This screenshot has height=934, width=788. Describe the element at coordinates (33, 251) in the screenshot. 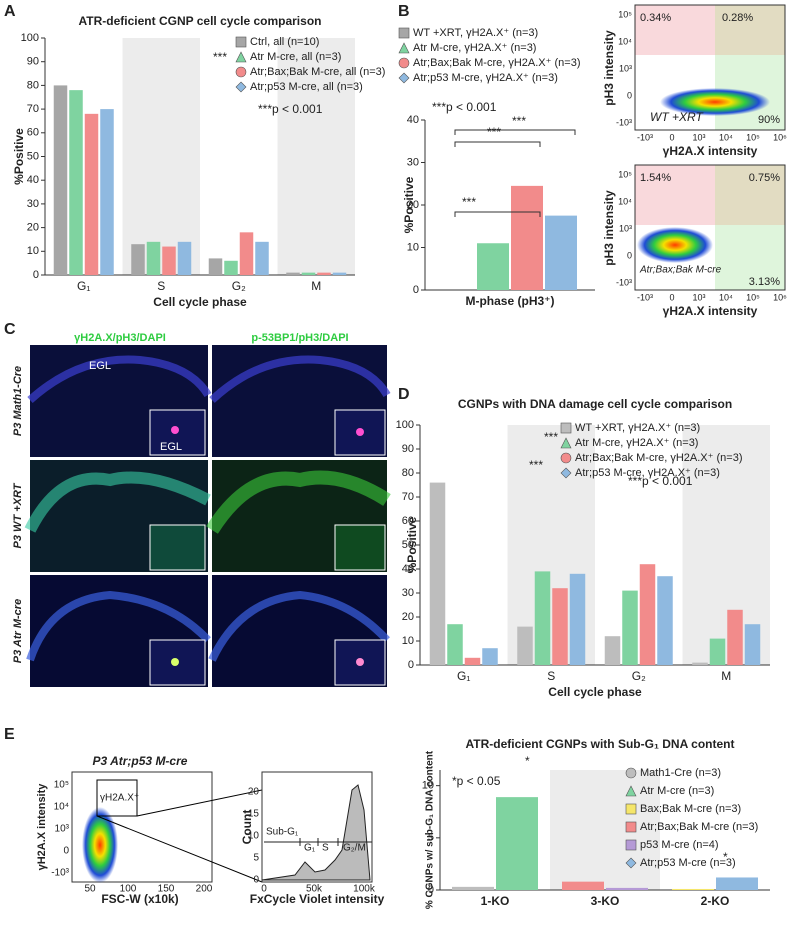

I see `y-tick-label: 10` at that location.